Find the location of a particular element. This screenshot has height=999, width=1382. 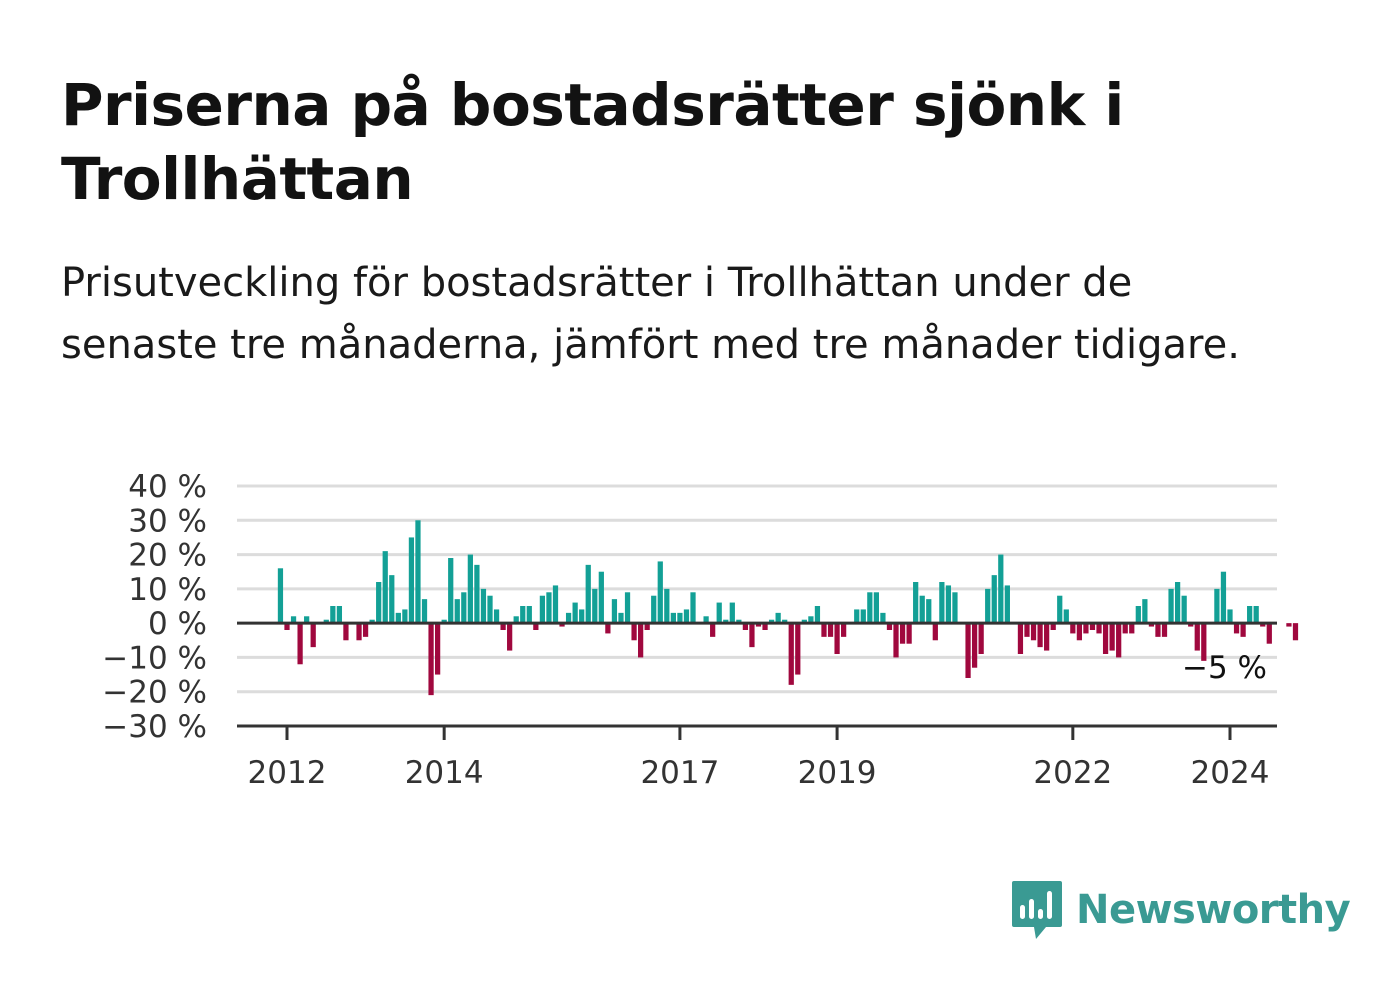

y-tick-label: −30 % is located at coordinates (154, 727).